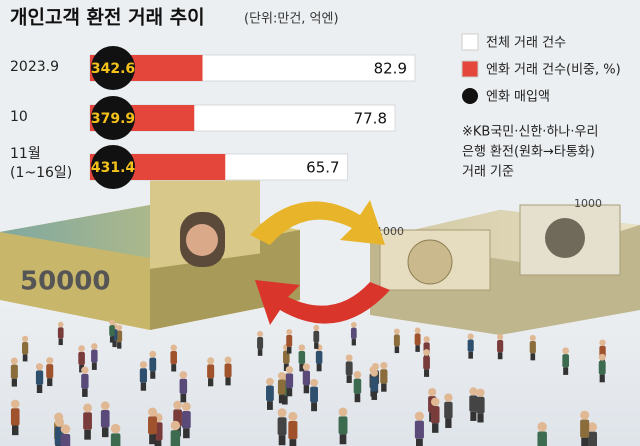  What do you see at coordinates (241, 119) in the screenshot?
I see `yen-value-label: 26.6(34.2)` at bounding box center [241, 119].